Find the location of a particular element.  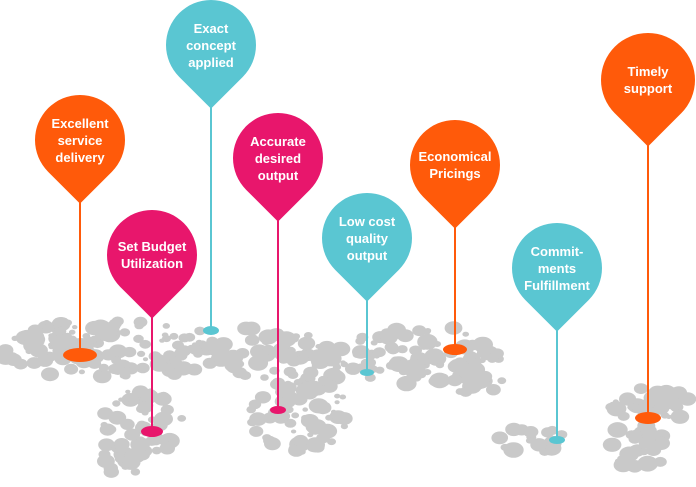

pin-label: Timely support is located at coordinates (648, 80).